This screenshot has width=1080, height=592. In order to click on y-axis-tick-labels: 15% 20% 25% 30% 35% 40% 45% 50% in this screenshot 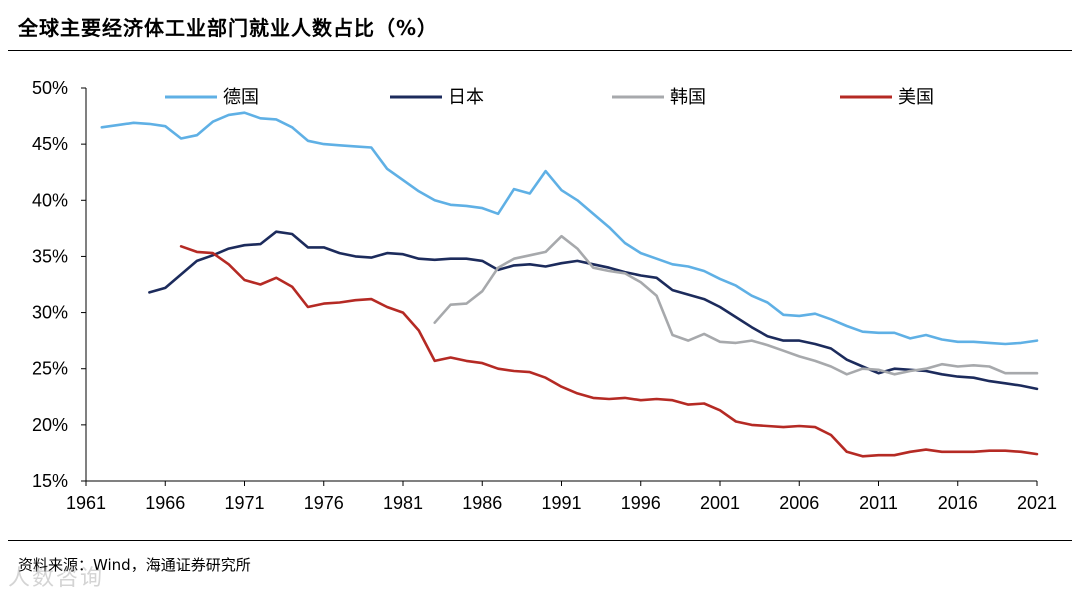, I will do `click(50, 284)`.